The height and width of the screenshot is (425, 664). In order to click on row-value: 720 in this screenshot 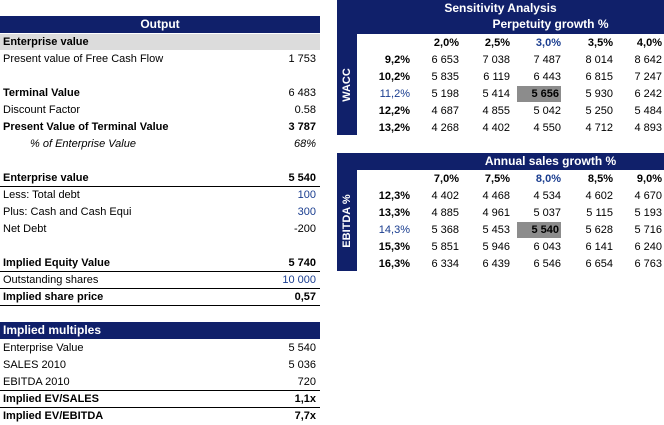, I will do `click(306, 382)`.